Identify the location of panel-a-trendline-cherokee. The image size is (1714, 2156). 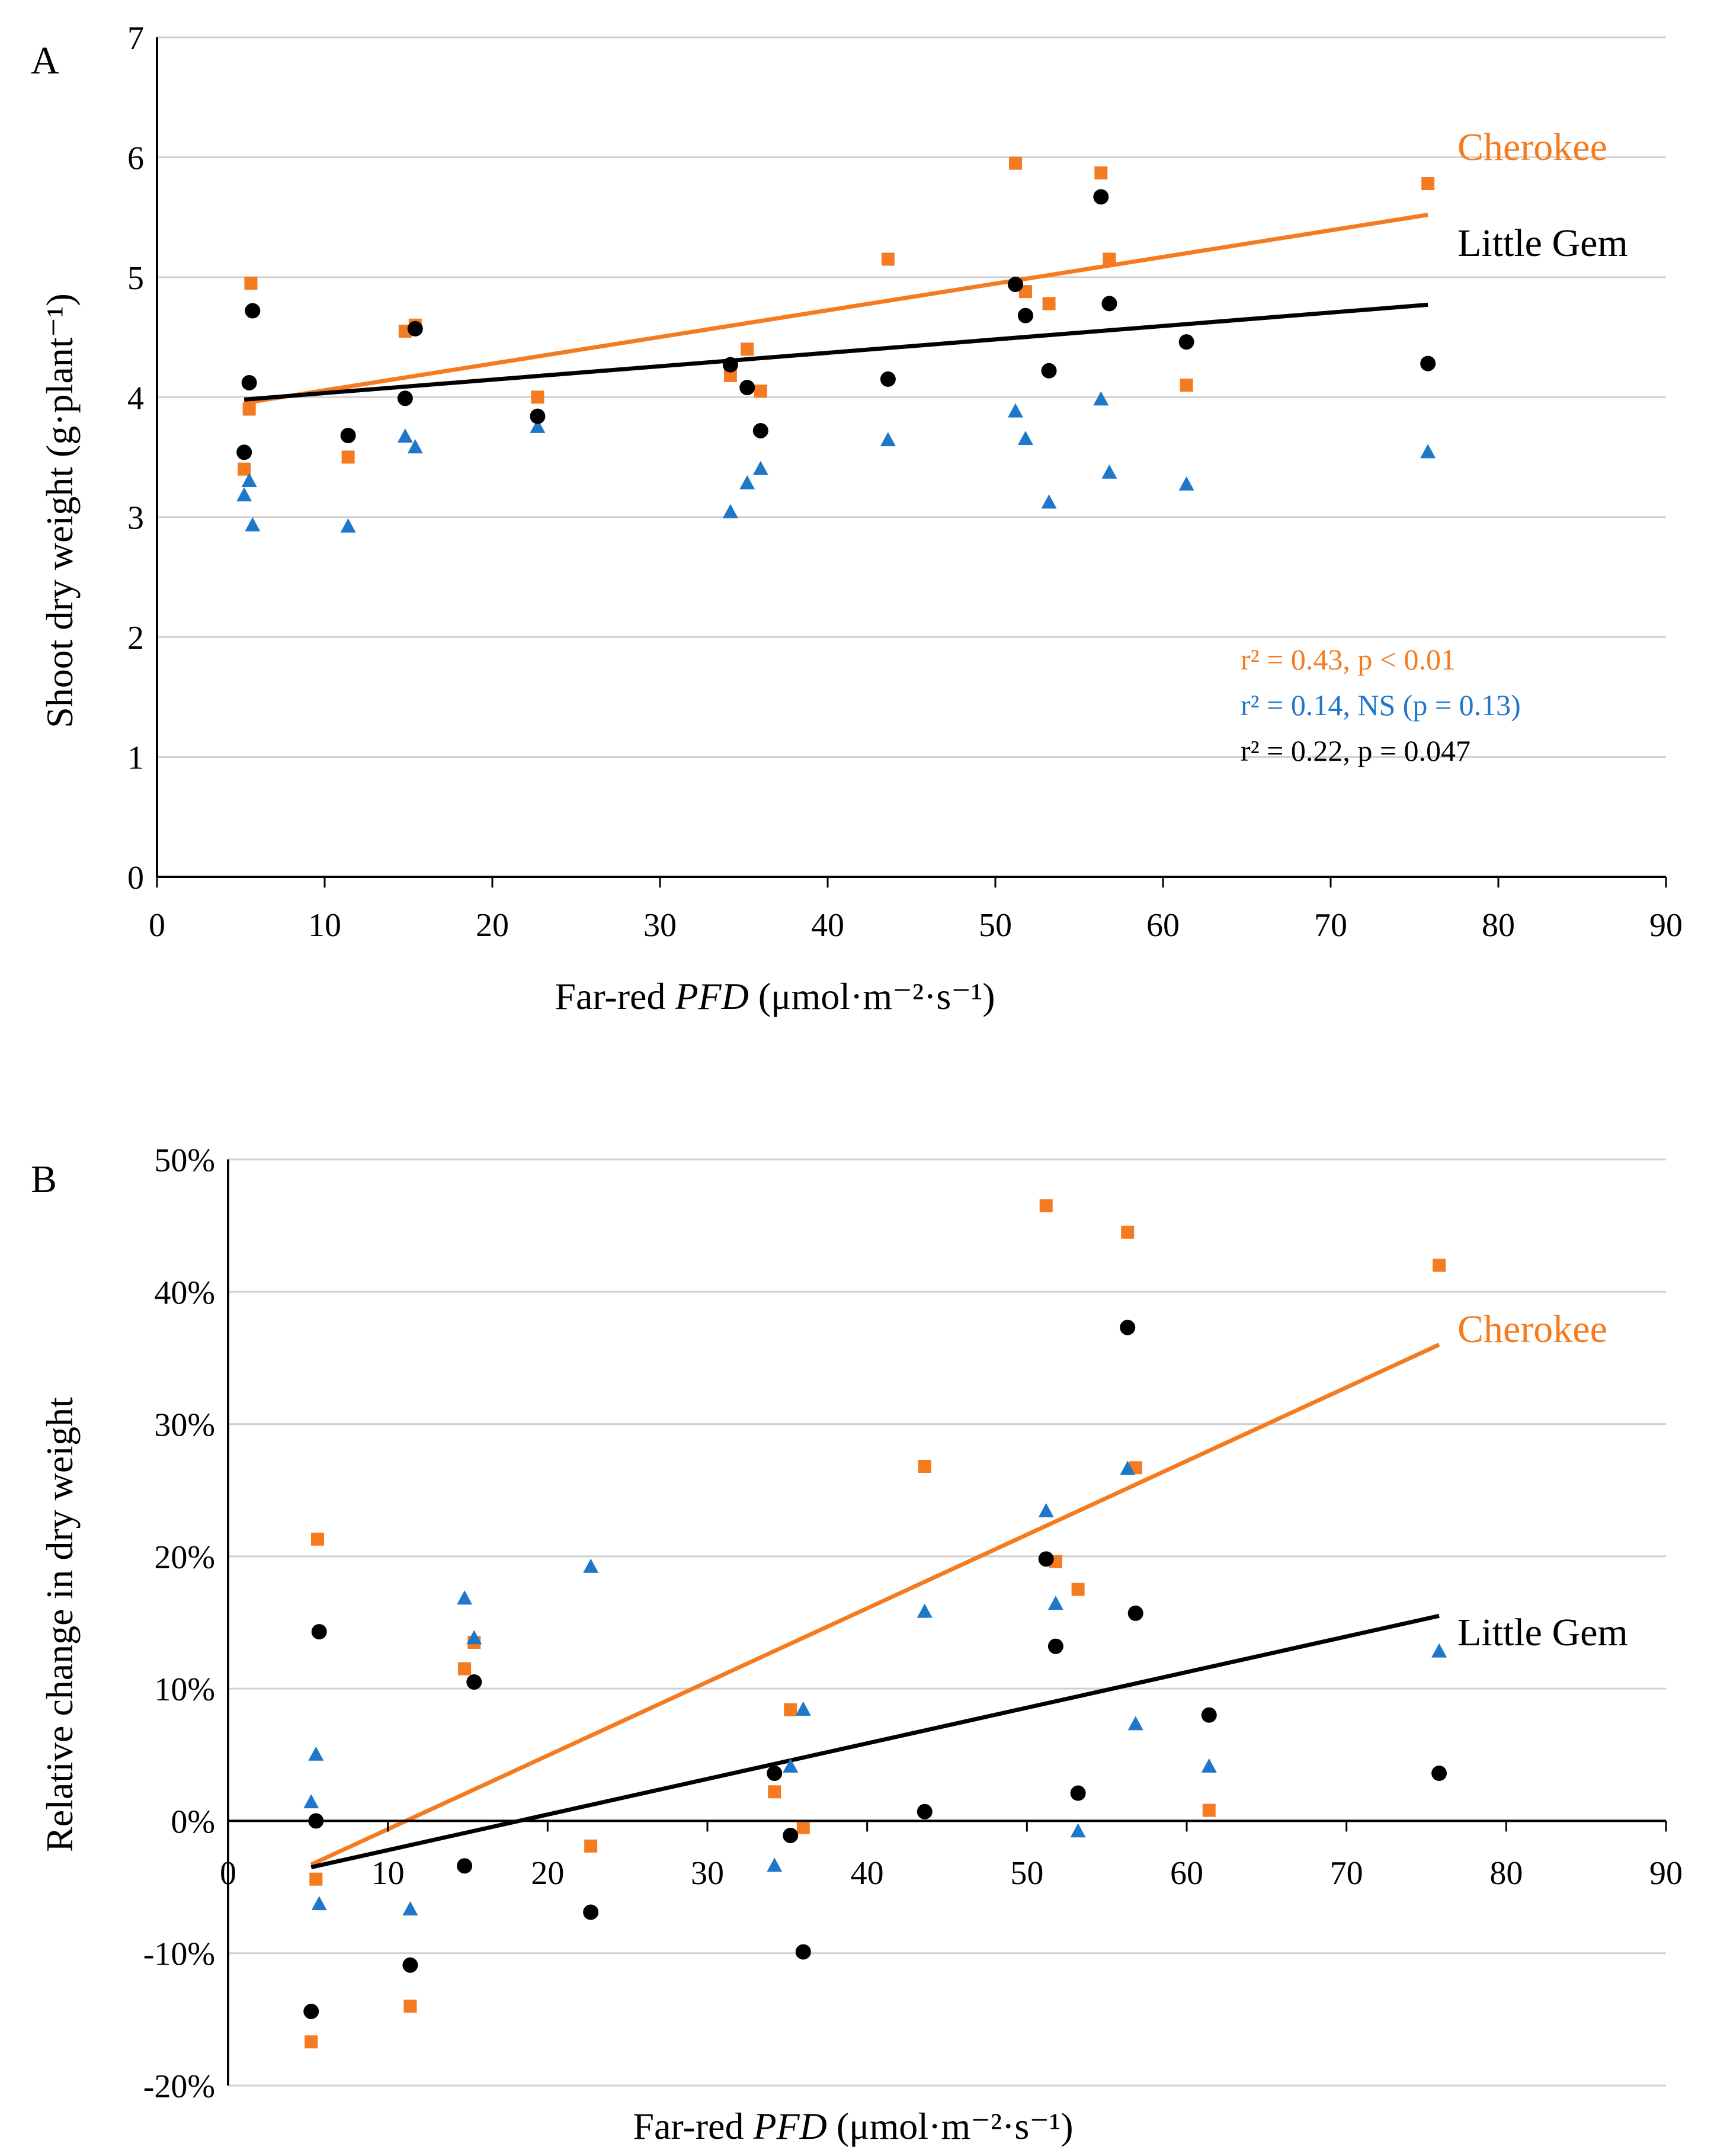
(836, 309).